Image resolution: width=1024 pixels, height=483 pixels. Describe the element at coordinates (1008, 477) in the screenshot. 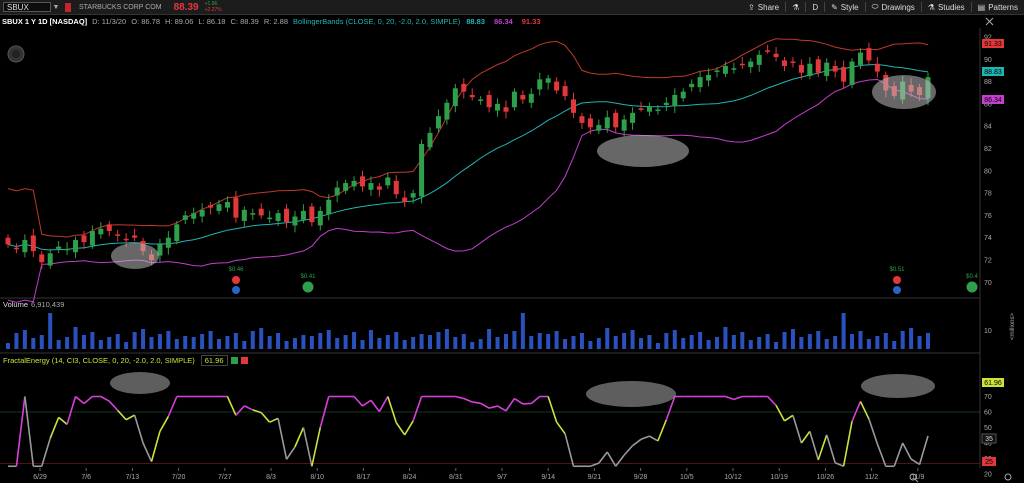

I see `gear-icon` at that location.